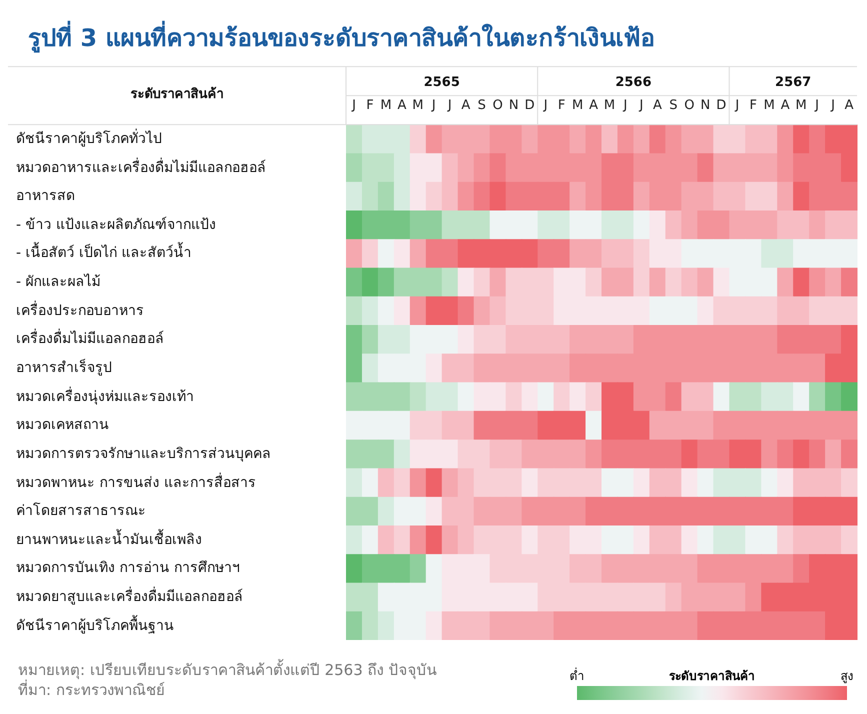  What do you see at coordinates (847, 676) in the screenshot?
I see `color-bar-label: สูง` at bounding box center [847, 676].